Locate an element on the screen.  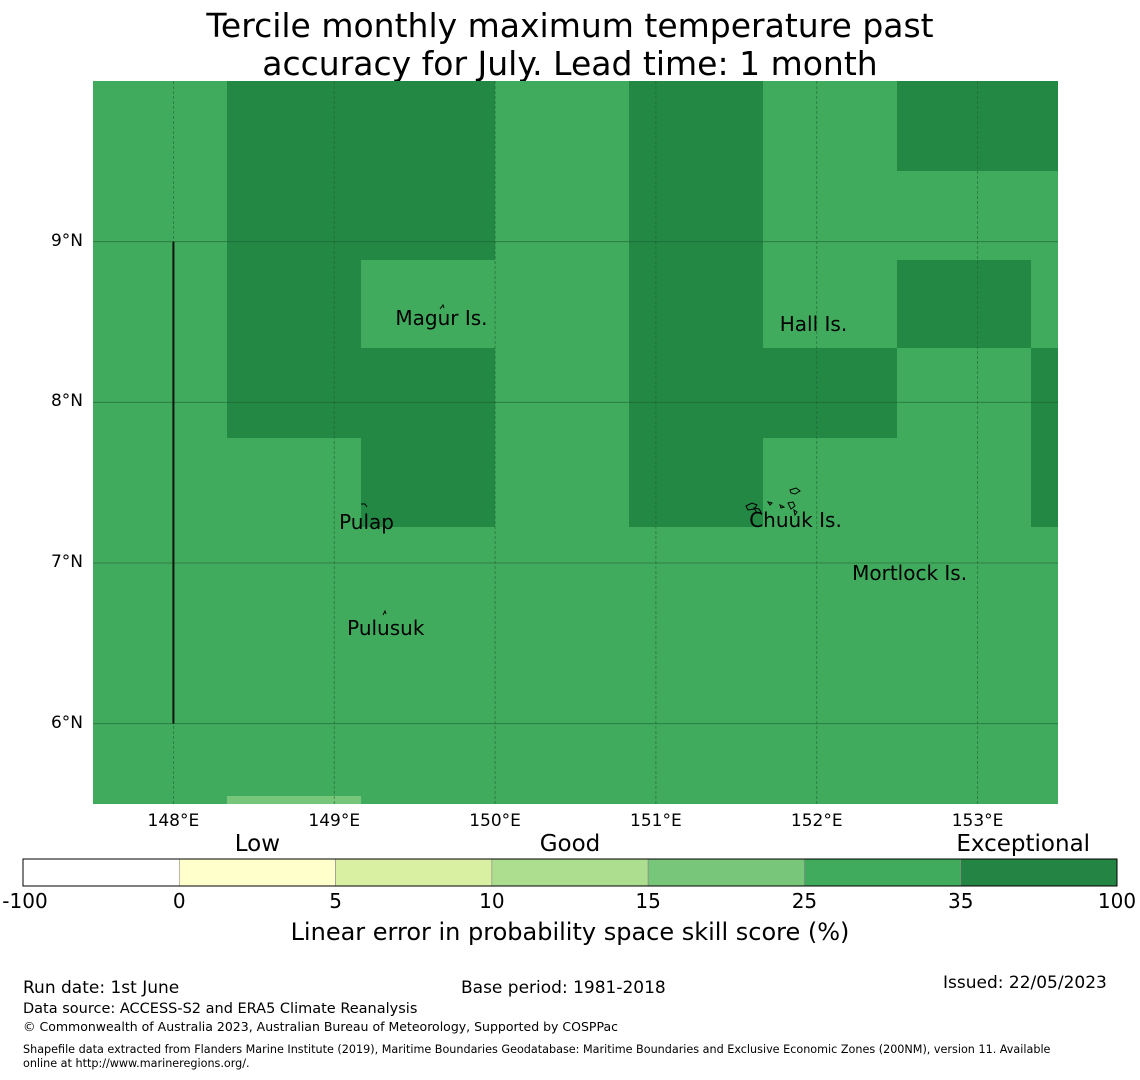
place-label: Pulap is located at coordinates (366, 521).